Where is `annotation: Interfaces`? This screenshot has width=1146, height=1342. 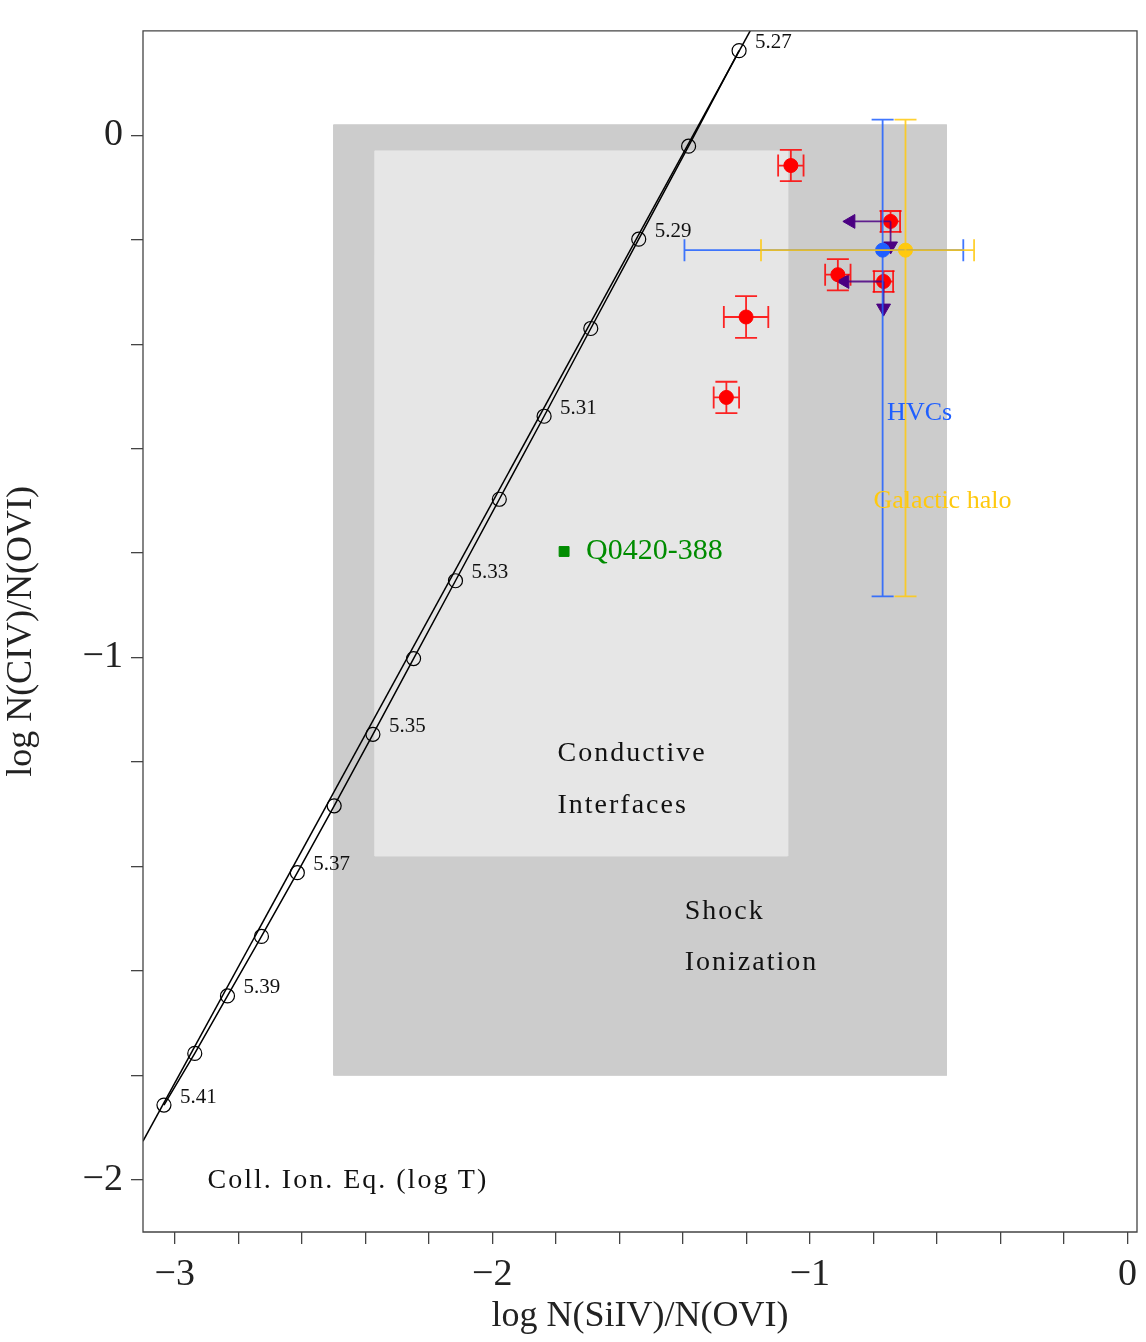 annotation: Interfaces is located at coordinates (622, 803).